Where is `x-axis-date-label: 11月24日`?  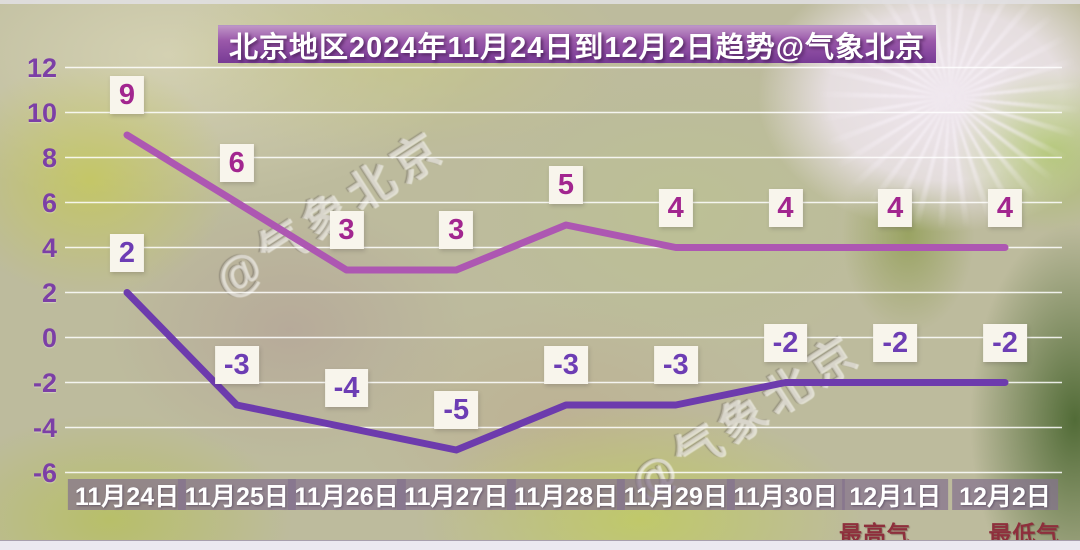 x-axis-date-label: 11月24日 is located at coordinates (127, 495).